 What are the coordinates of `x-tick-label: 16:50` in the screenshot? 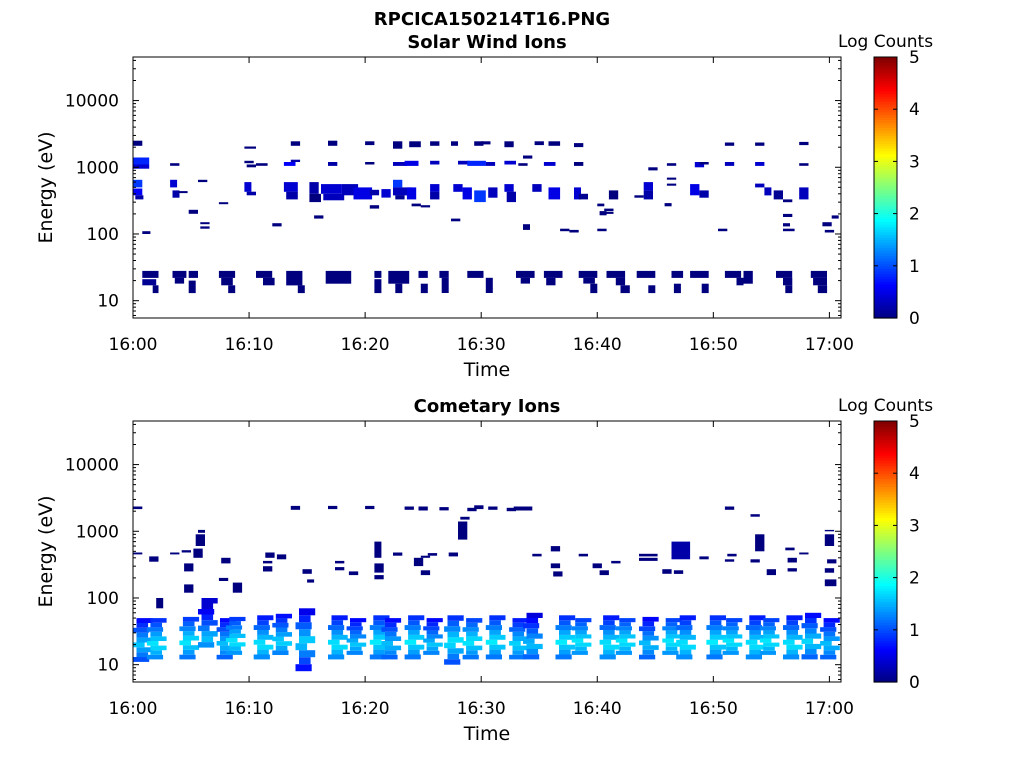 It's located at (713, 345).